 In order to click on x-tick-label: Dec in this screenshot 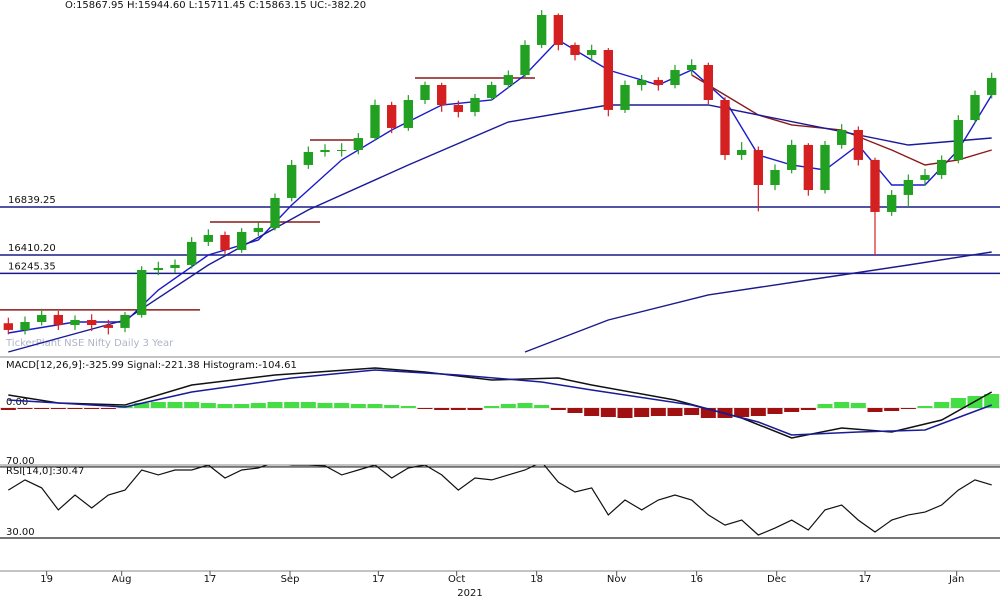, I will do `click(776, 579)`.